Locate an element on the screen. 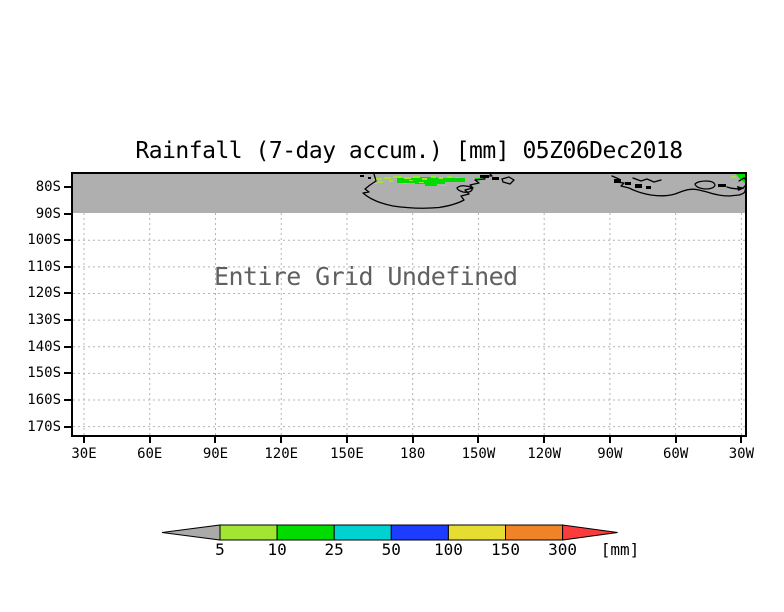  land-blobs is located at coordinates (552, 183).